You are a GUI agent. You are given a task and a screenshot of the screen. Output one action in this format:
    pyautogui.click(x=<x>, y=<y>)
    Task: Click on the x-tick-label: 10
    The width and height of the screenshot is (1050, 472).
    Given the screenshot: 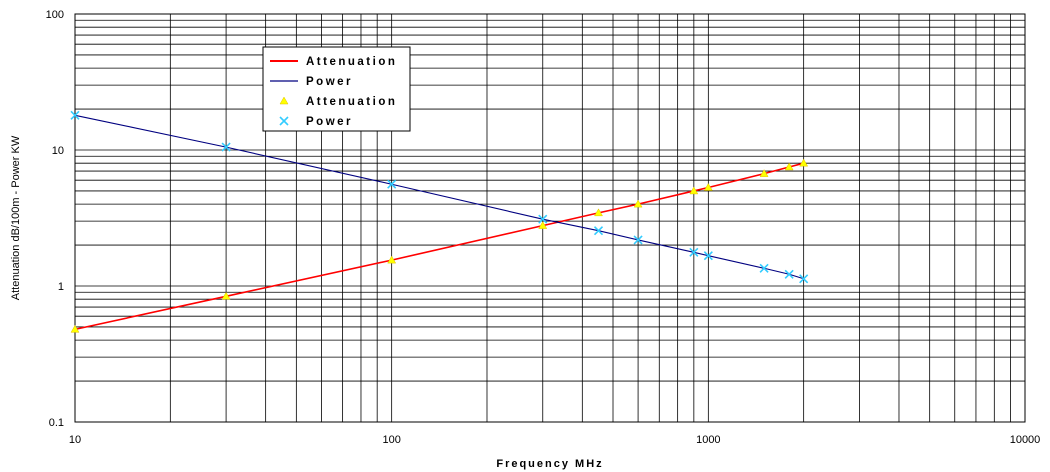 What is the action you would take?
    pyautogui.click(x=75, y=440)
    